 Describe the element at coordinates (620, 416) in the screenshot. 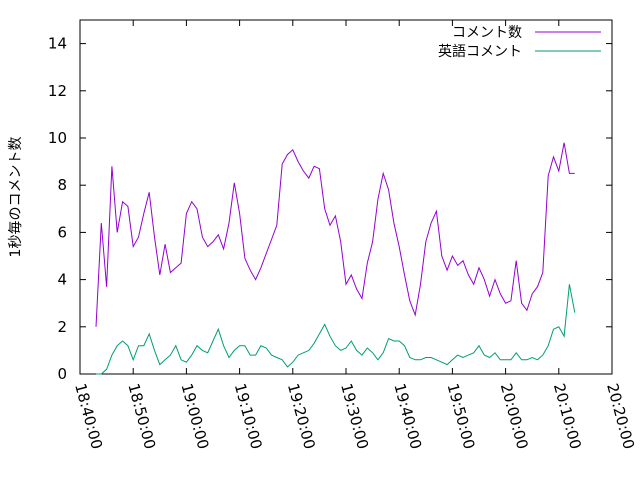

I see `x-tick-label: 20:20:00` at that location.